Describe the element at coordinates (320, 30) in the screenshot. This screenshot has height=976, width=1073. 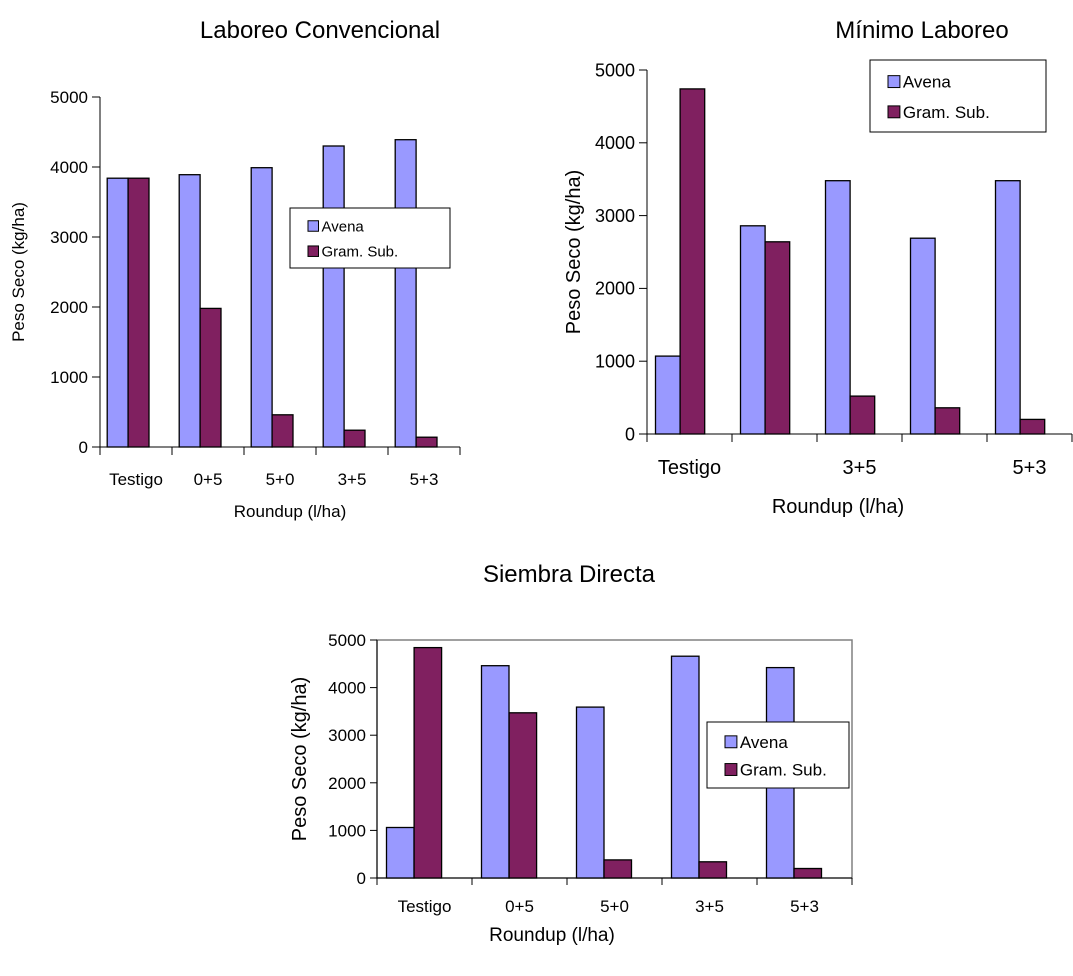
I see `chart-title: Laboreo Convencional` at that location.